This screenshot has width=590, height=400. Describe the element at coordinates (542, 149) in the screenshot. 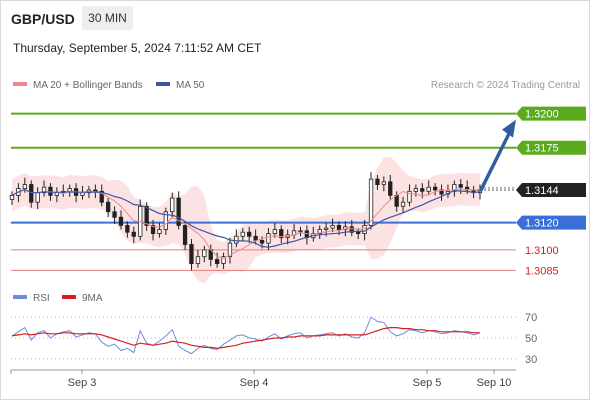

I see `level-label: 1.3175` at that location.